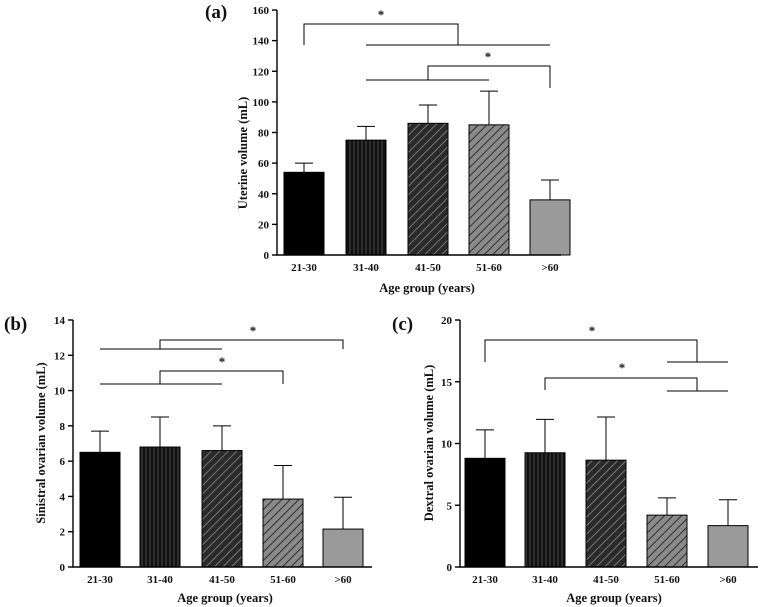 The width and height of the screenshot is (760, 607). Describe the element at coordinates (63, 497) in the screenshot. I see `y-tick-label: 4` at that location.